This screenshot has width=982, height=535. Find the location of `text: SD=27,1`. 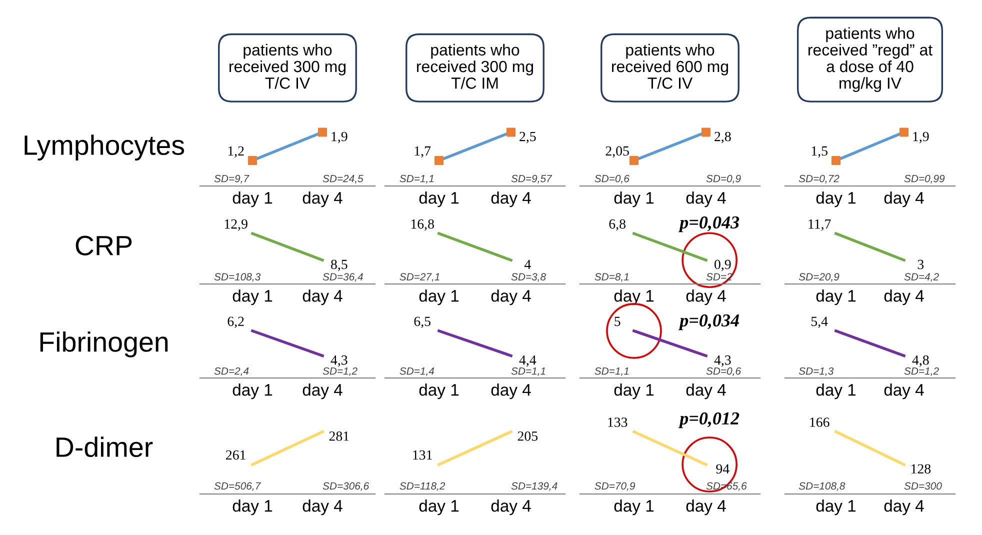

text: SD=27,1 is located at coordinates (420, 277).